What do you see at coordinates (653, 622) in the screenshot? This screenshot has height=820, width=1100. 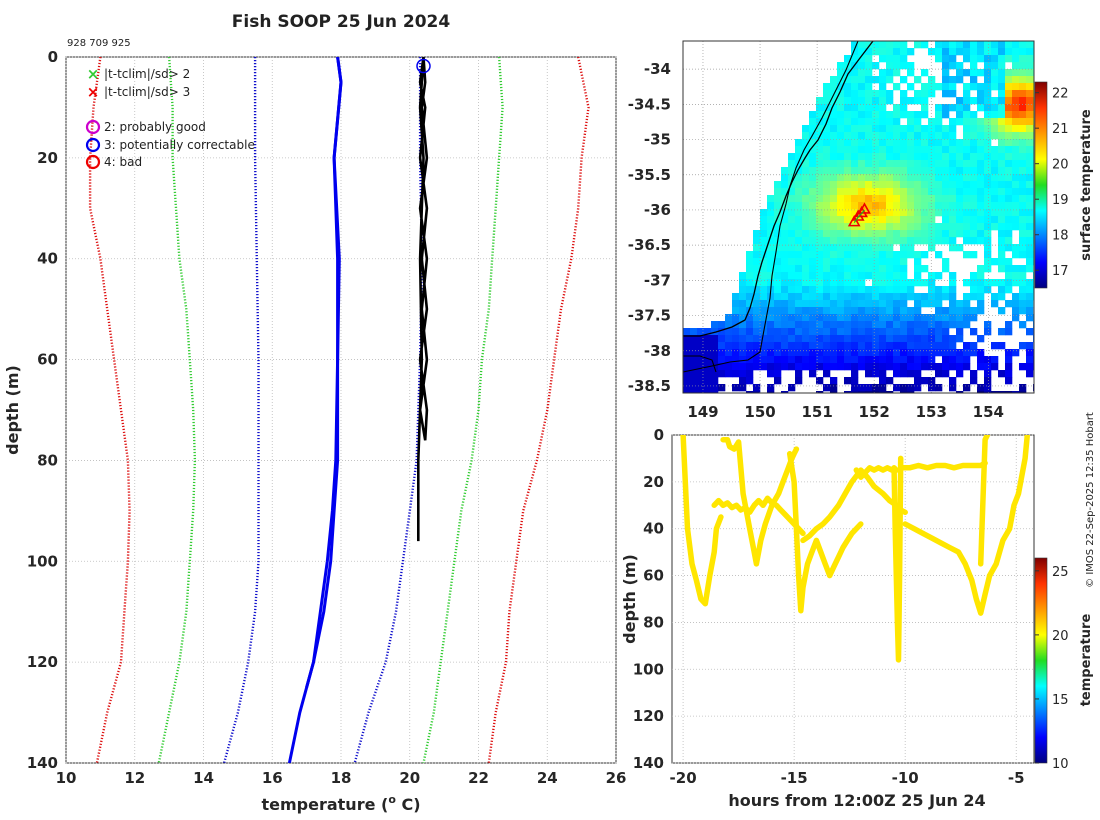 I see `section-y-tick-label: 80` at bounding box center [653, 622].